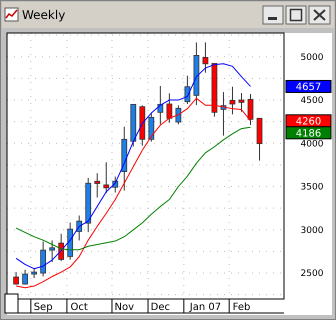 The width and height of the screenshot is (336, 320). What do you see at coordinates (312, 231) in the screenshot?
I see `y-tick-label: 3000` at bounding box center [312, 231].